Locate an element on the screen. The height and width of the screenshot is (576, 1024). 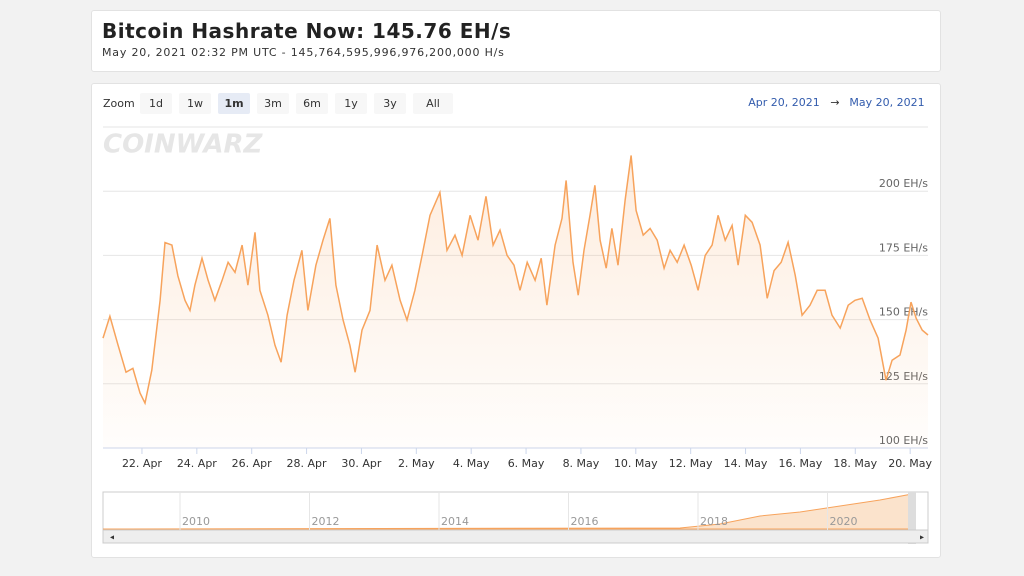
navigator-label: 2020 is located at coordinates (844, 521).